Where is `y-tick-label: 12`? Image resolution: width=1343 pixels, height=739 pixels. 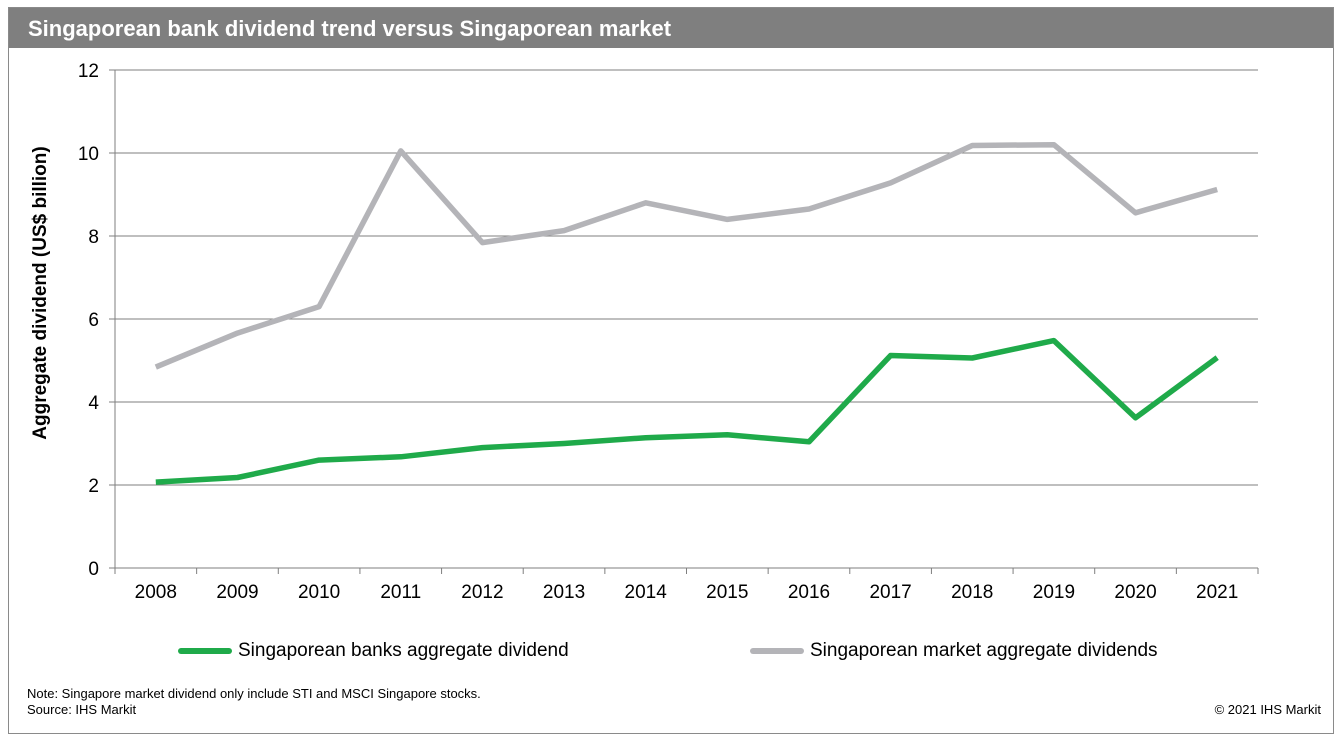
y-tick-label: 12 is located at coordinates (88, 71).